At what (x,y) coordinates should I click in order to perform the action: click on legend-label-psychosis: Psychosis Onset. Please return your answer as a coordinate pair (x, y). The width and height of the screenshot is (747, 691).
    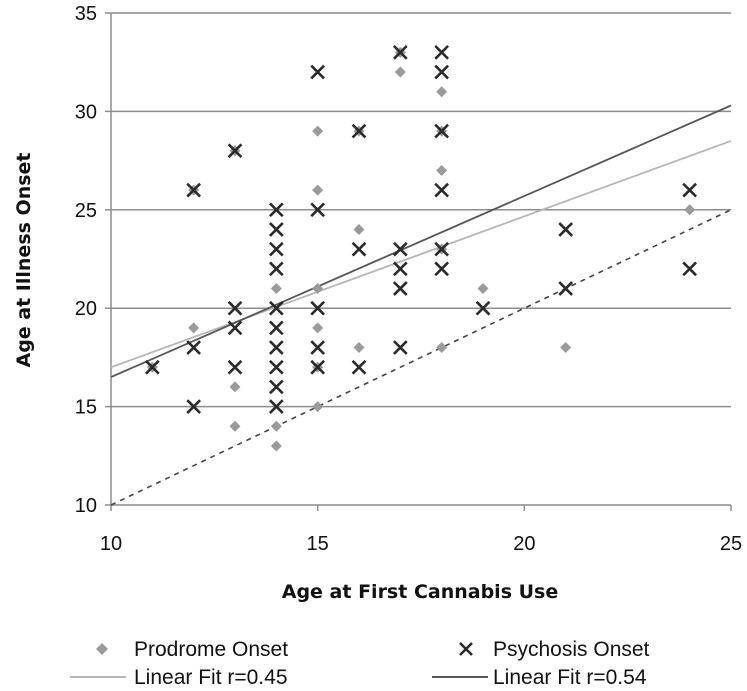
    Looking at the image, I should click on (571, 649).